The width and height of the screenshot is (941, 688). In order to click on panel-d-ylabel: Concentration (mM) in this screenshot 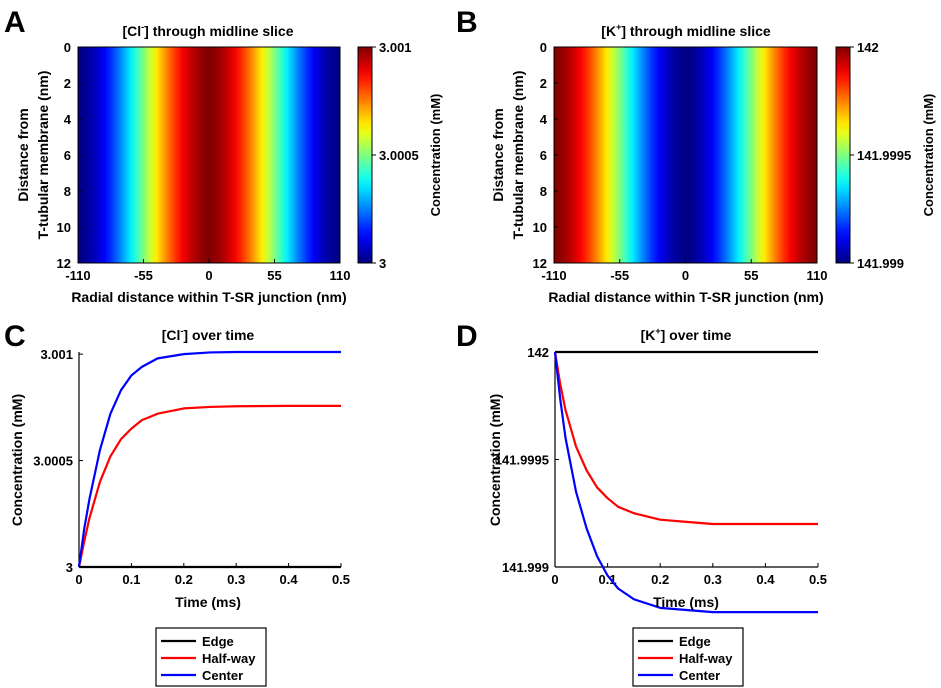, I will do `click(495, 460)`.